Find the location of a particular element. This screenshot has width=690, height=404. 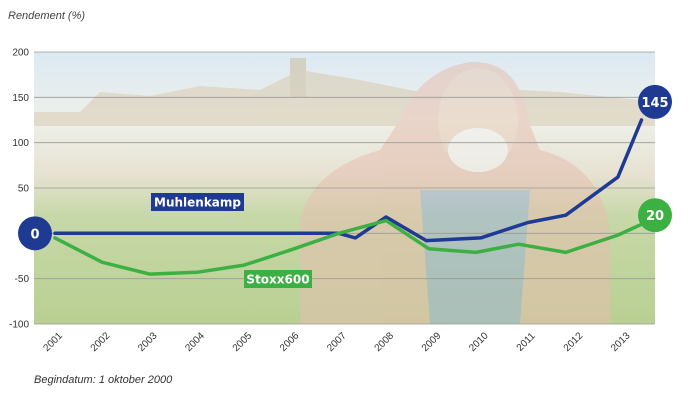

start-date-note: Begindatum: 1 oktober 2000 is located at coordinates (103, 380).